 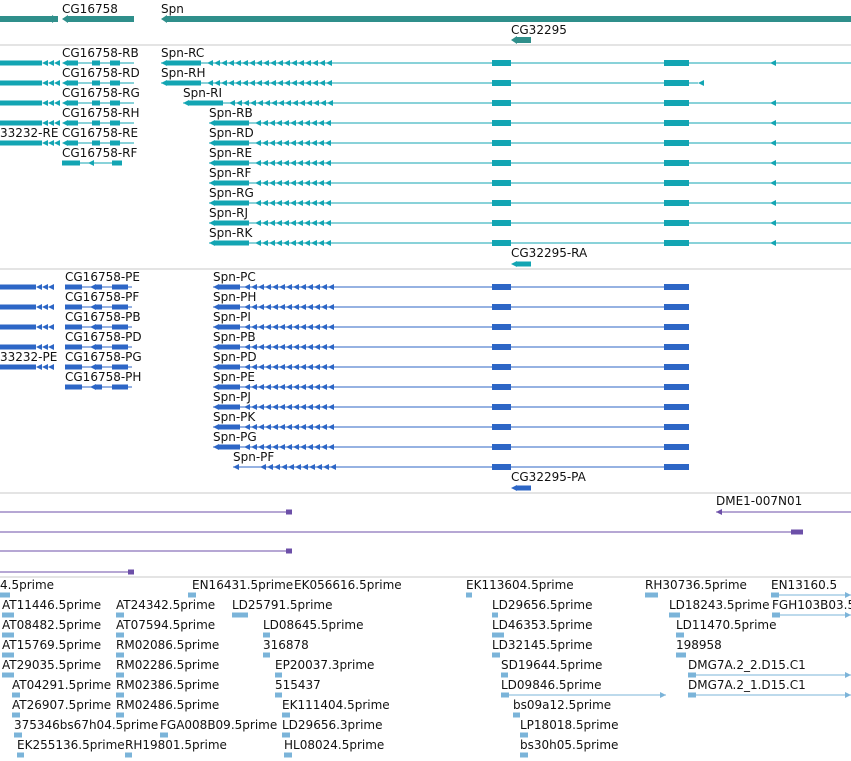 I want to click on transcript-label: CG16758-RB, so click(x=100, y=53).